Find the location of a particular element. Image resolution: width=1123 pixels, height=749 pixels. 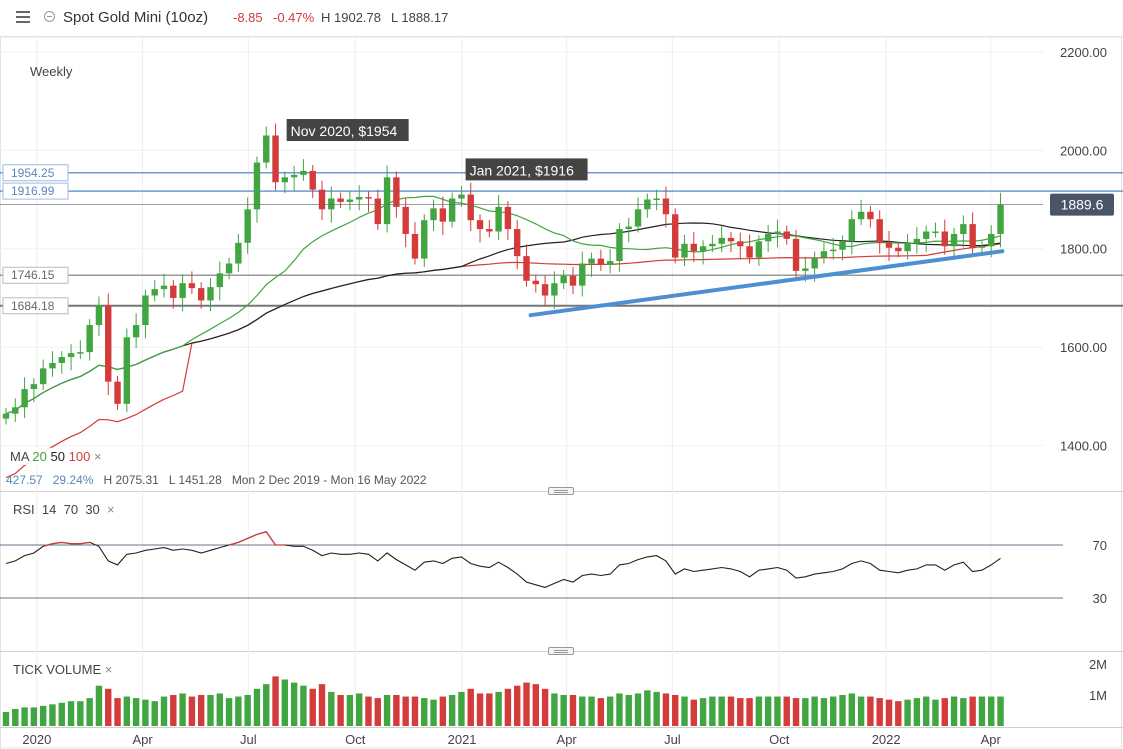

trendline is located at coordinates (766, 283).